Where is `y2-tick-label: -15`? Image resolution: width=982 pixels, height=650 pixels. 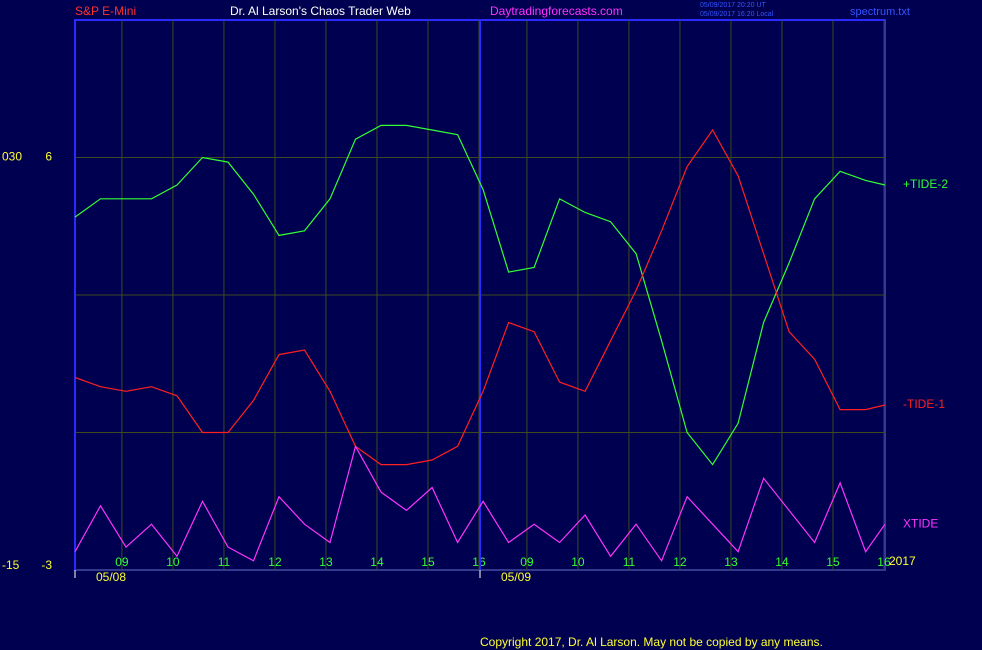
y2-tick-label: -15 is located at coordinates (11, 565).